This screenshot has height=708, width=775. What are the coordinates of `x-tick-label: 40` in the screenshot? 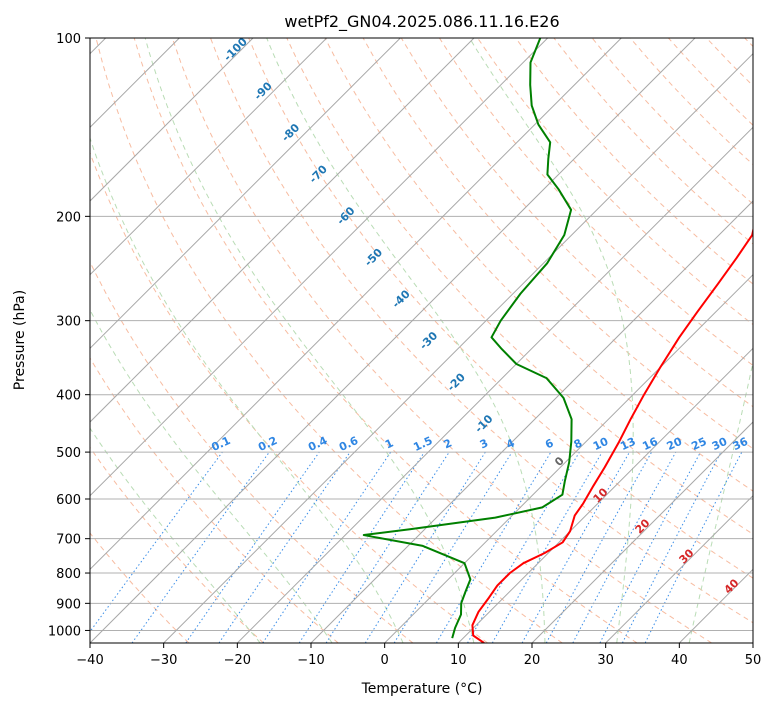 It's located at (679, 660).